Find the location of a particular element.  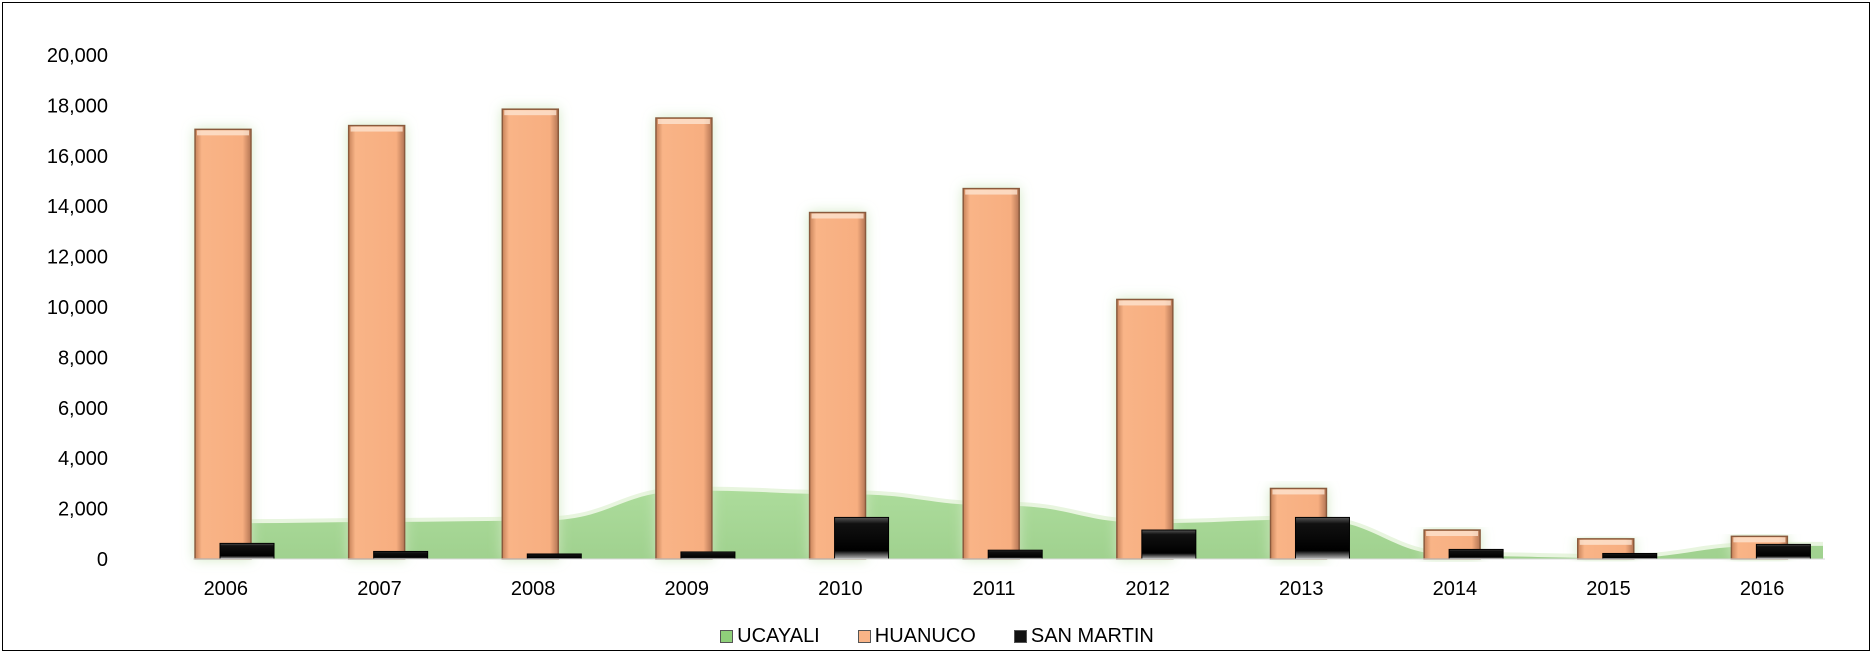

x-tick-label: 2009 is located at coordinates (686, 589).